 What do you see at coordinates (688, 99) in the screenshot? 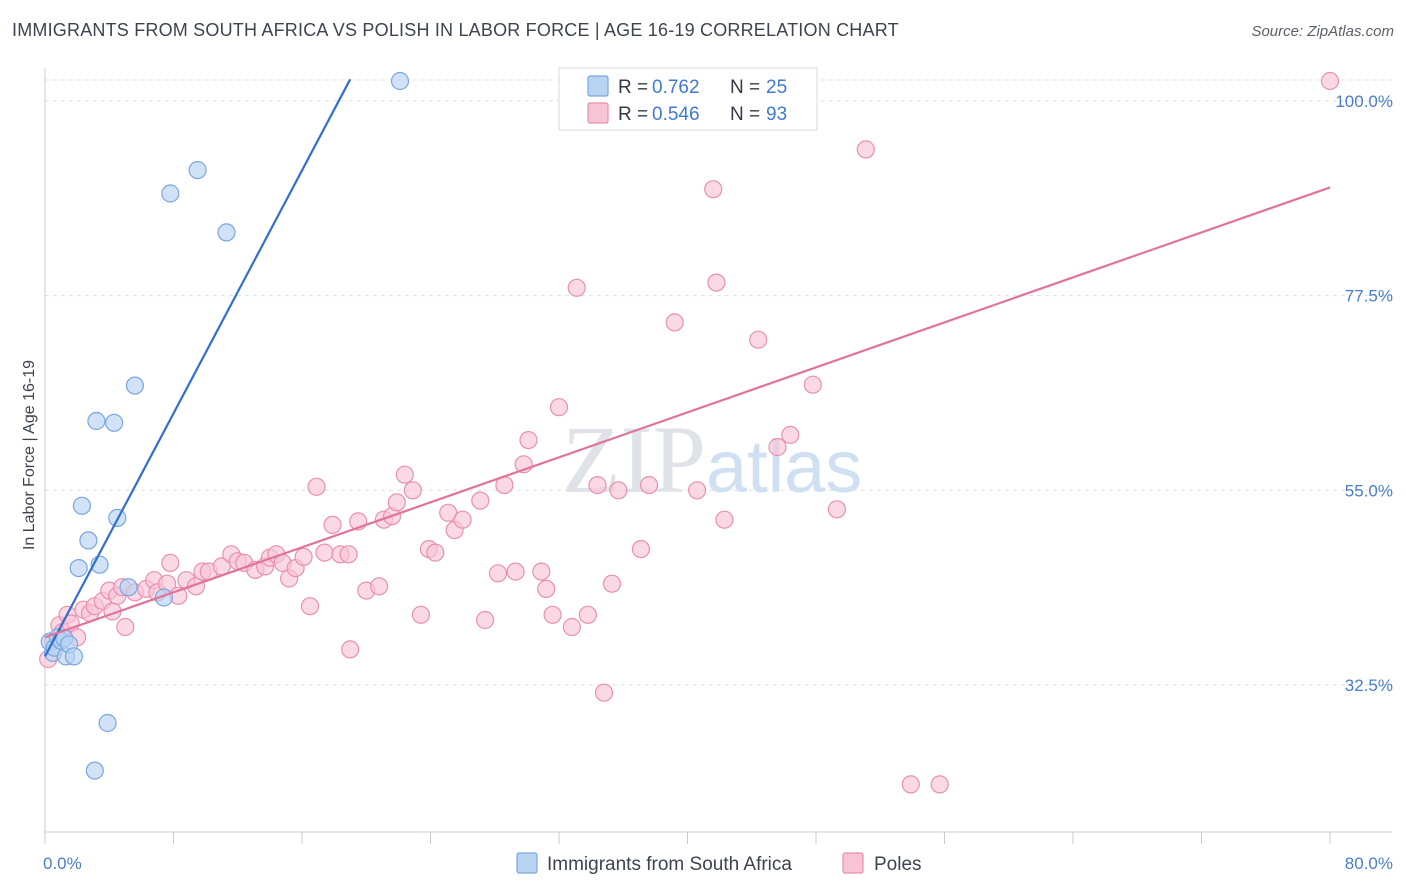
I see `legend: R = 0.762 N = 25 R = 0.546 N = 93` at bounding box center [688, 99].